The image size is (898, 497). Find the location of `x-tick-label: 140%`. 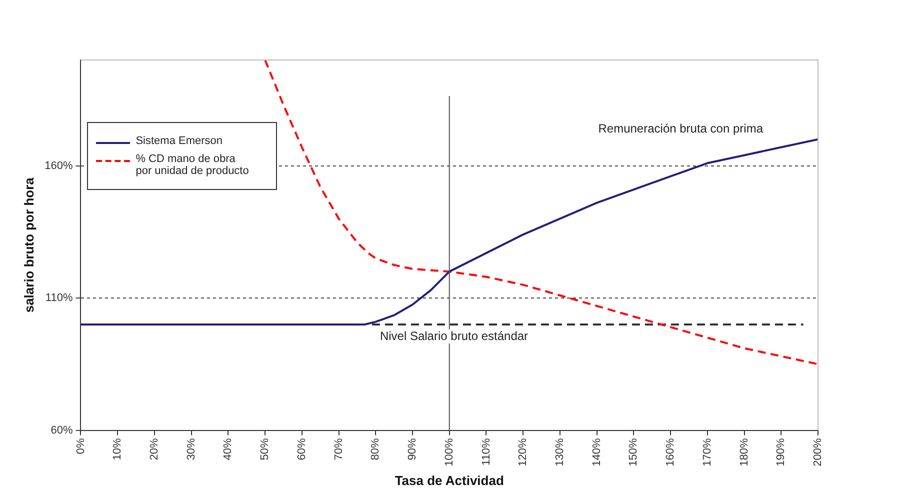

x-tick-label: 140% is located at coordinates (596, 452).